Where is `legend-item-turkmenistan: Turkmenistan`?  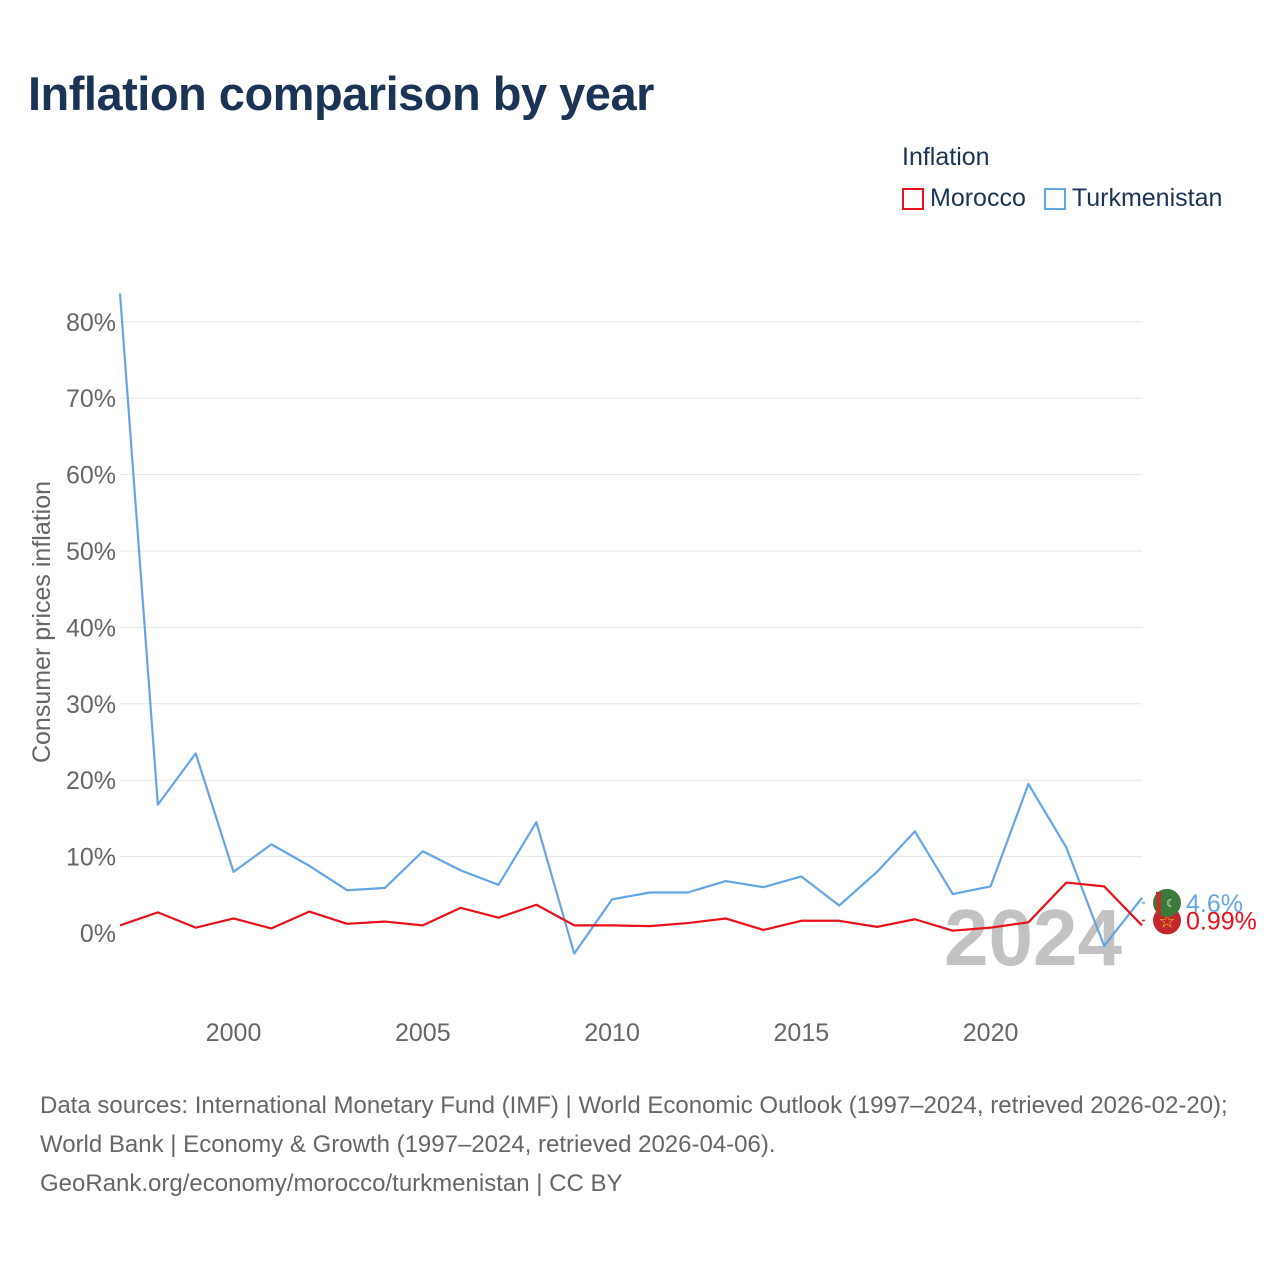 legend-item-turkmenistan: Turkmenistan is located at coordinates (1133, 198).